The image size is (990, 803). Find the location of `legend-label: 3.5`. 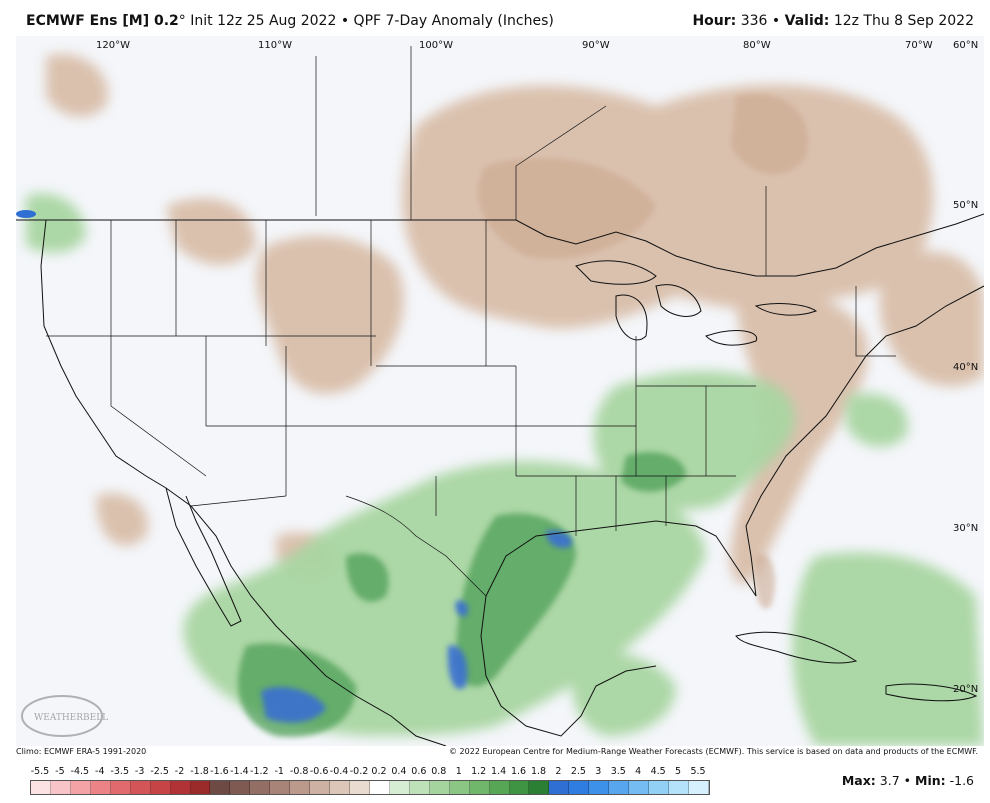

legend-label: 3.5 is located at coordinates (618, 771).